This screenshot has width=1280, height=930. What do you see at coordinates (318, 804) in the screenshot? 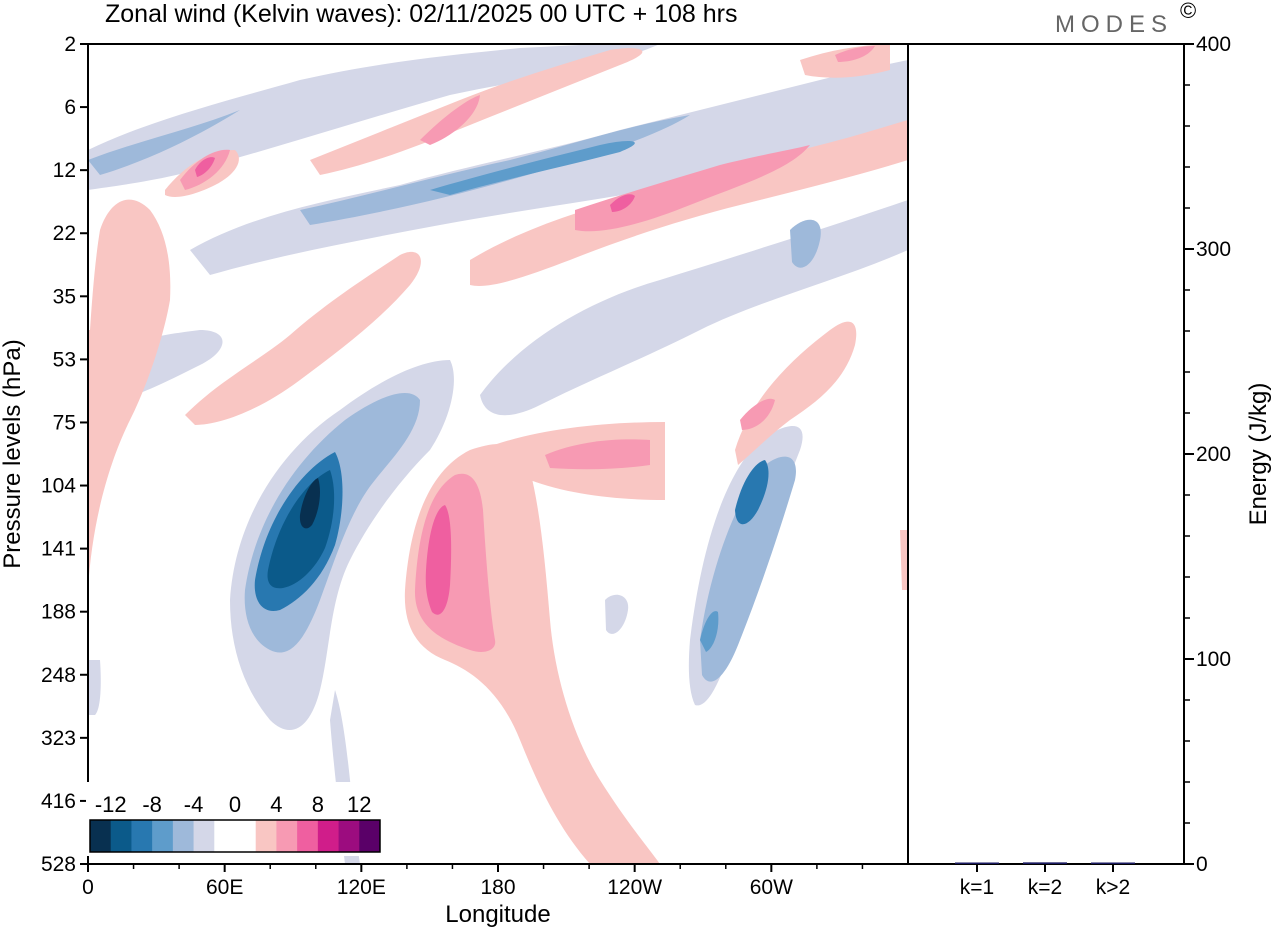
I see `colorbar-label: 8` at bounding box center [318, 804].